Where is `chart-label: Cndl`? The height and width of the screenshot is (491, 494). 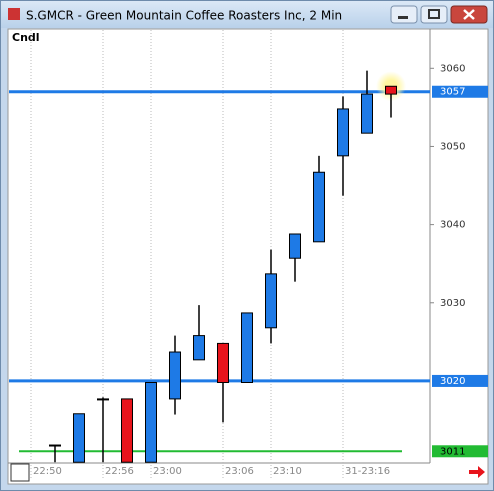
chart-label: Cndl is located at coordinates (26, 37).